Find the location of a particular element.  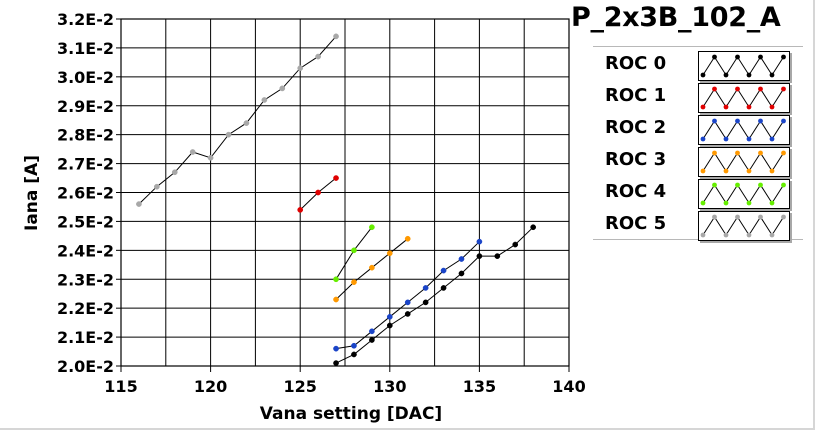

x-tick-label: 135 is located at coordinates (479, 386).